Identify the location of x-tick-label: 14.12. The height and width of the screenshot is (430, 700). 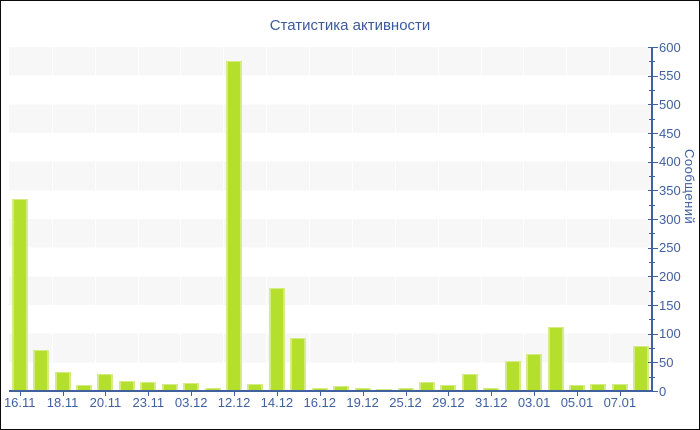
(277, 402).